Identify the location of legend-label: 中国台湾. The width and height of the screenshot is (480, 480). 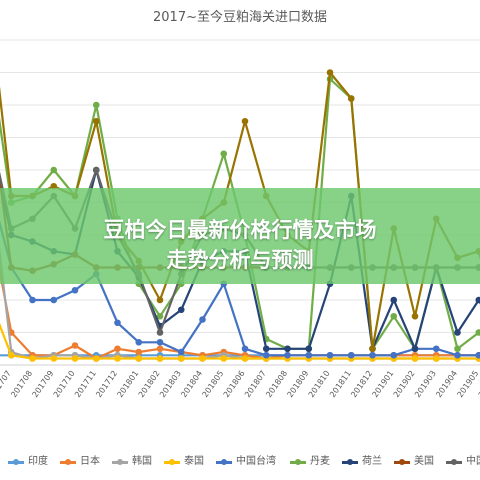
(256, 461).